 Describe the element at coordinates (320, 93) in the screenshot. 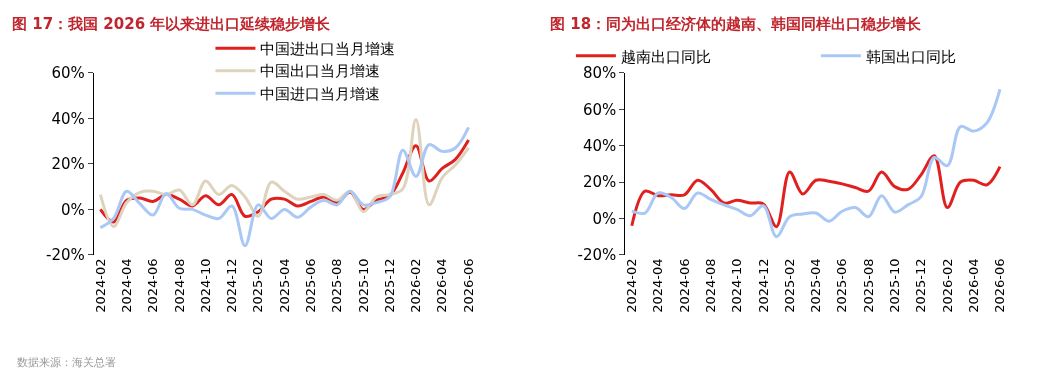

I see `legend-label: 中国进口当月增速` at that location.